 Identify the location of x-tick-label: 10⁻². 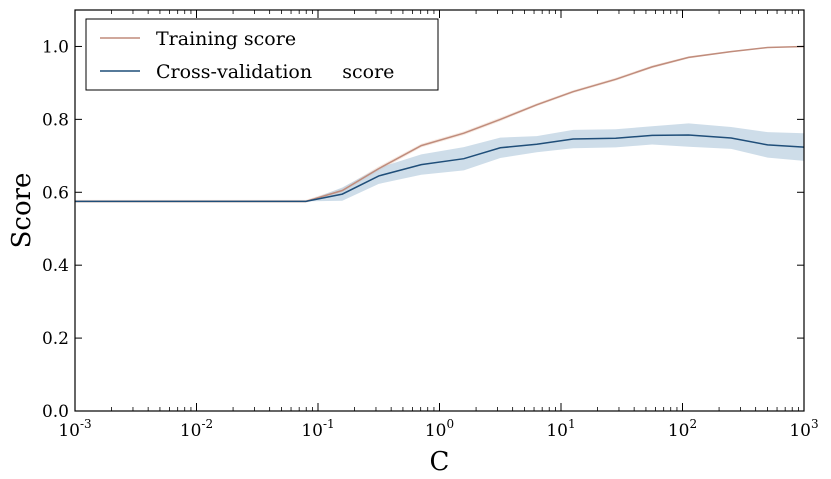
(196, 429).